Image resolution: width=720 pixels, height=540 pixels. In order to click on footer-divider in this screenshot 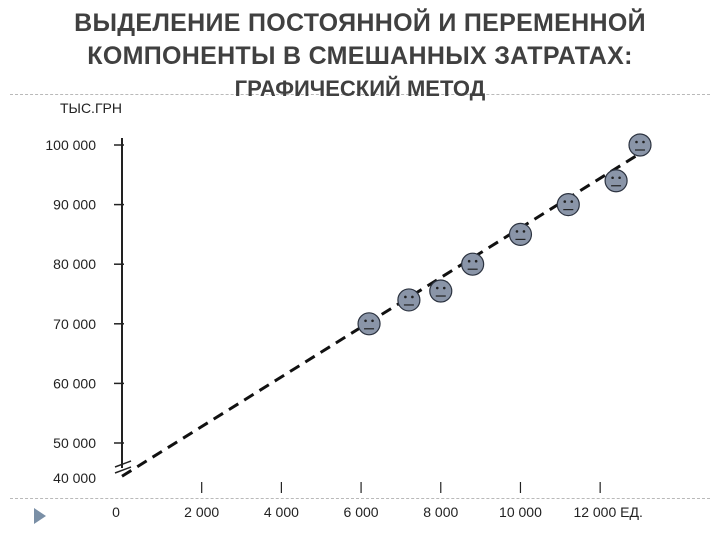, I will do `click(360, 498)`.